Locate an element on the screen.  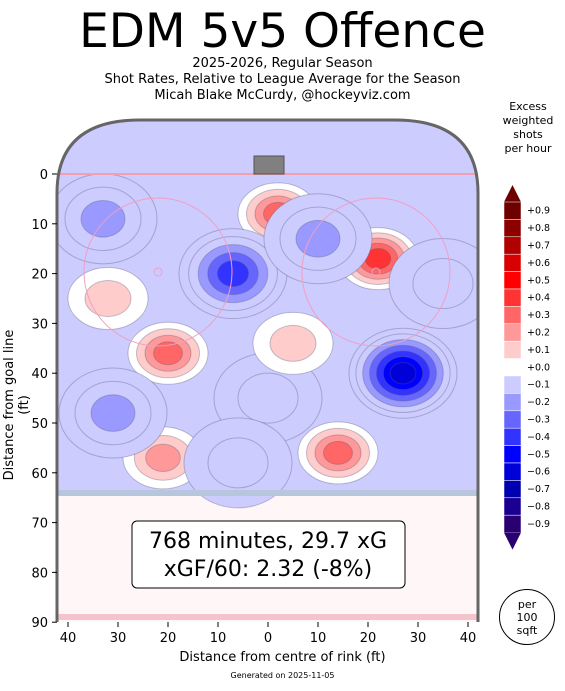
y-tick-label: 30 is located at coordinates (39, 324).